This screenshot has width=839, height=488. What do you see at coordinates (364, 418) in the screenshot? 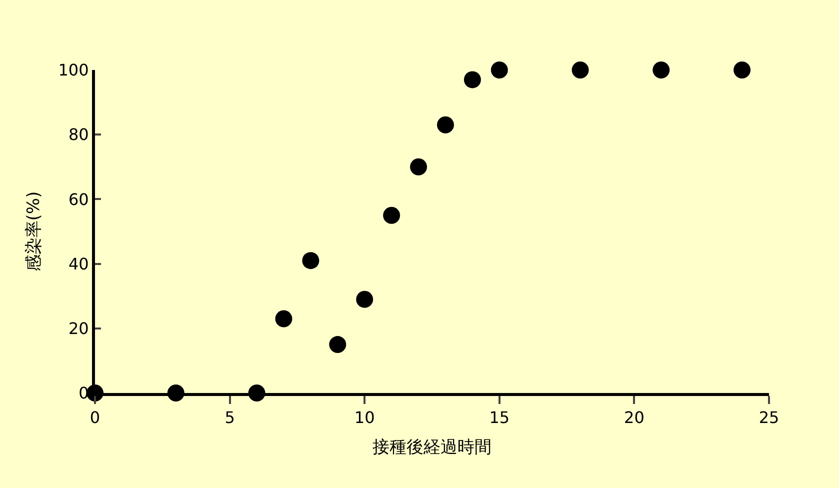
I see `x-tick-label: 10` at bounding box center [364, 418].